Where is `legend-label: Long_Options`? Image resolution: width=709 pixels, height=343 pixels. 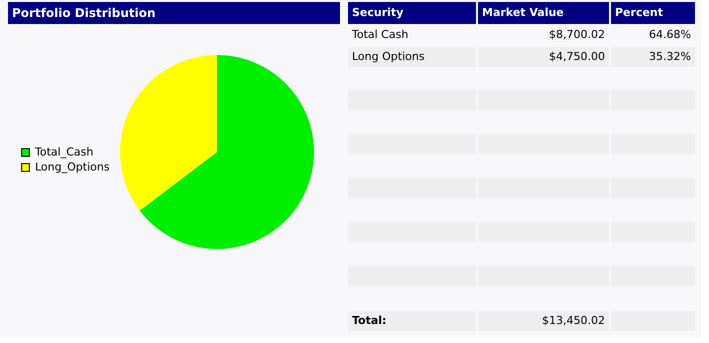
legend-label: Long_Options is located at coordinates (72, 167).